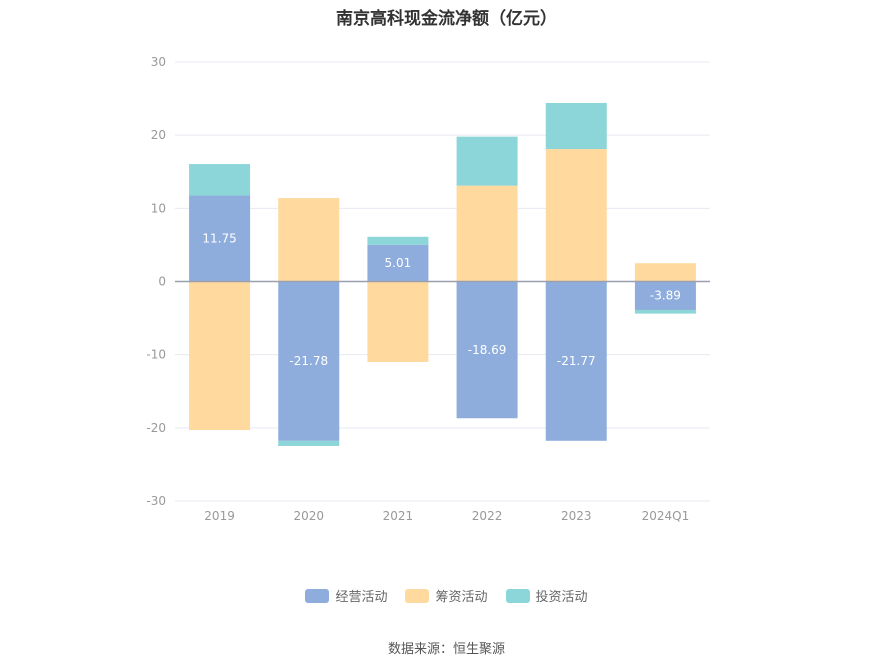 Image resolution: width=893 pixels, height=668 pixels. I want to click on legend-item: 投资活动, so click(546, 595).